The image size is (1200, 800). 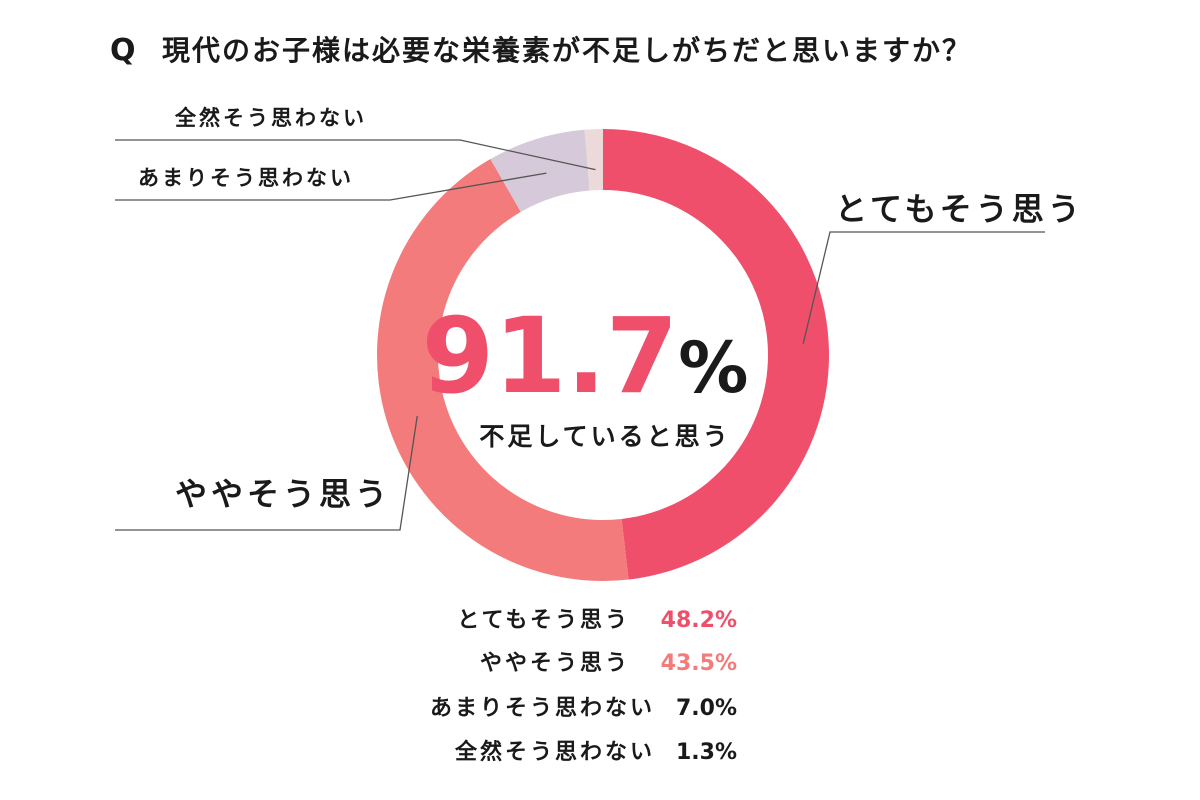 I want to click on legend-value-2: 7.0%, so click(x=706, y=708).